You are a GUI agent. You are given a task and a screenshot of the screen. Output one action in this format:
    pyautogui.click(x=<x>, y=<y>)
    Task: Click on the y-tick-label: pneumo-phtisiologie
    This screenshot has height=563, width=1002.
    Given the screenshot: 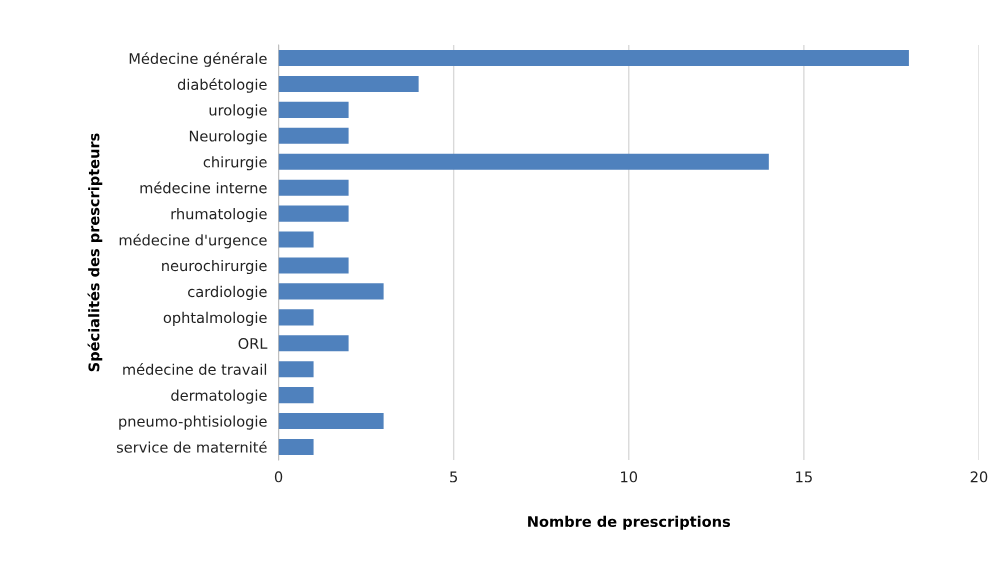 What is the action you would take?
    pyautogui.click(x=193, y=422)
    